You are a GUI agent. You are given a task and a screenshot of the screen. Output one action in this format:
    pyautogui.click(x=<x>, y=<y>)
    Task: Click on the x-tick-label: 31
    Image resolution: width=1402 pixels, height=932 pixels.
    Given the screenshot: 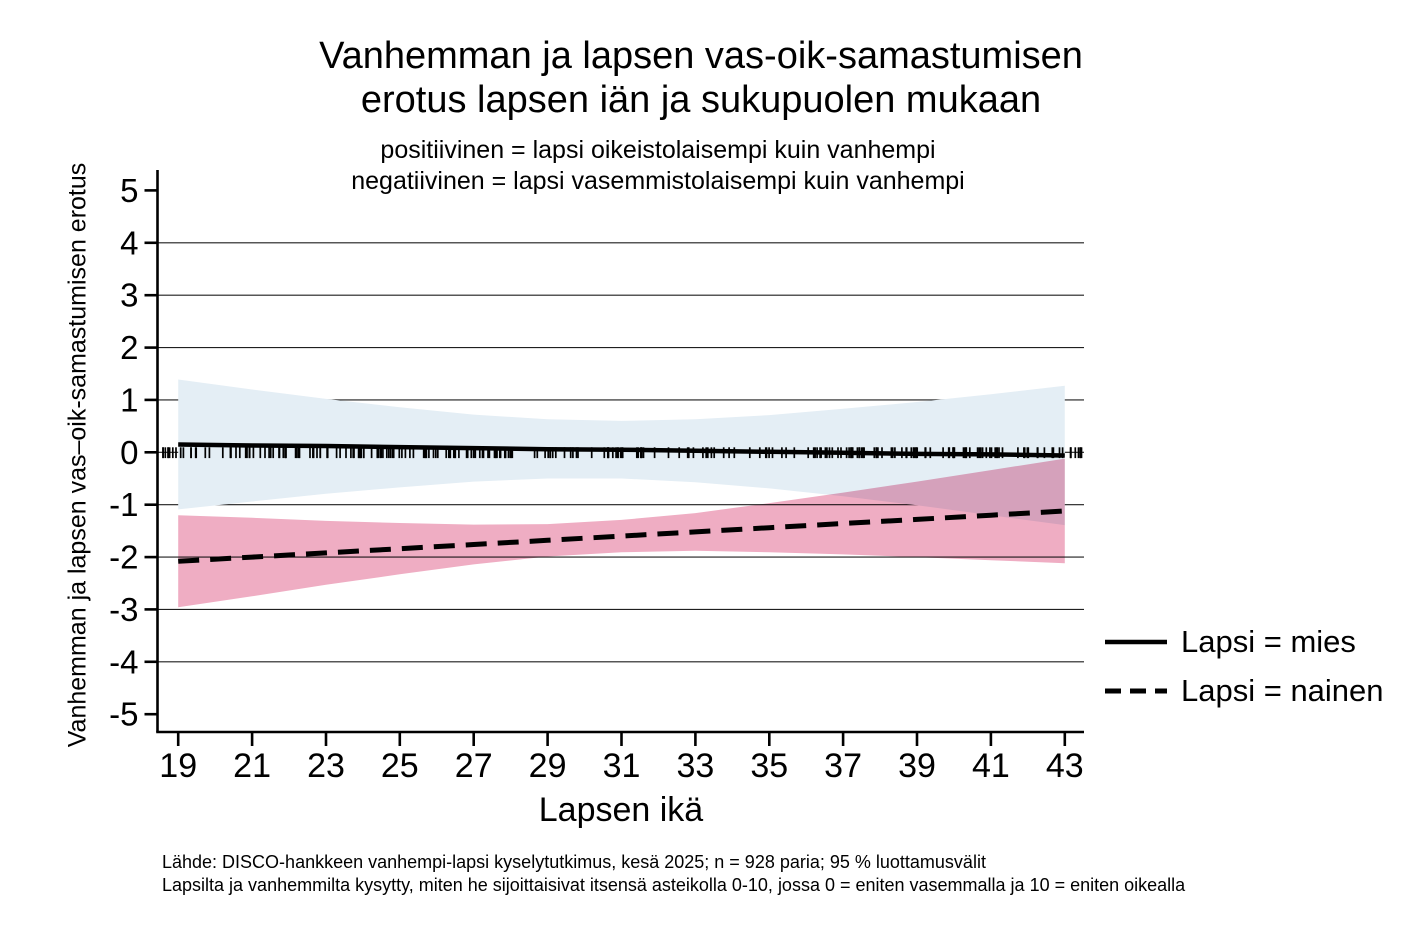 What is the action you would take?
    pyautogui.click(x=622, y=766)
    